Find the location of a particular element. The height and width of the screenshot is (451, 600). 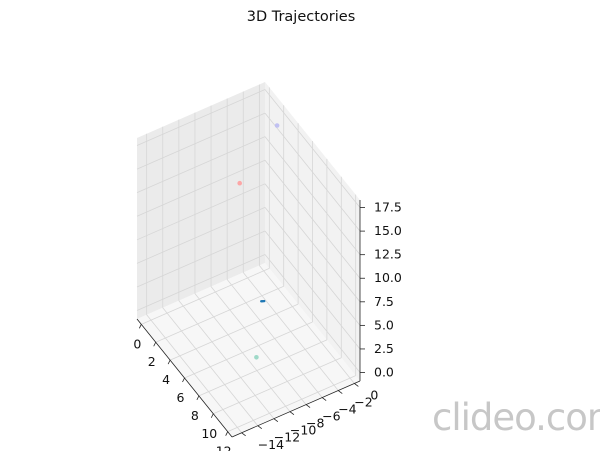

x-tick-label: 0 is located at coordinates (137, 343).